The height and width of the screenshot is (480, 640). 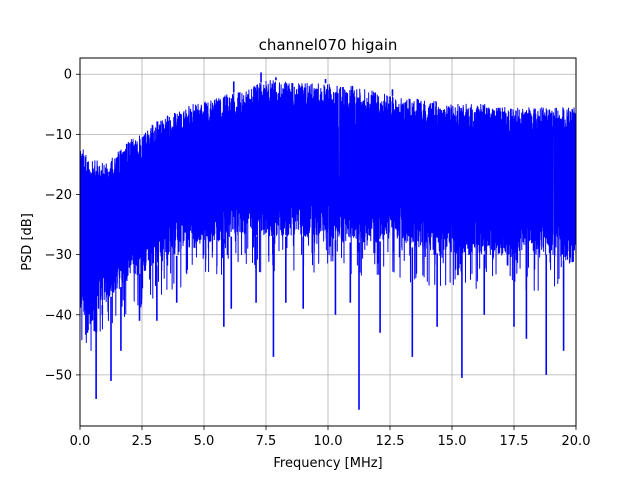 I want to click on y-axis-label: PSD [dB], so click(x=27, y=242).